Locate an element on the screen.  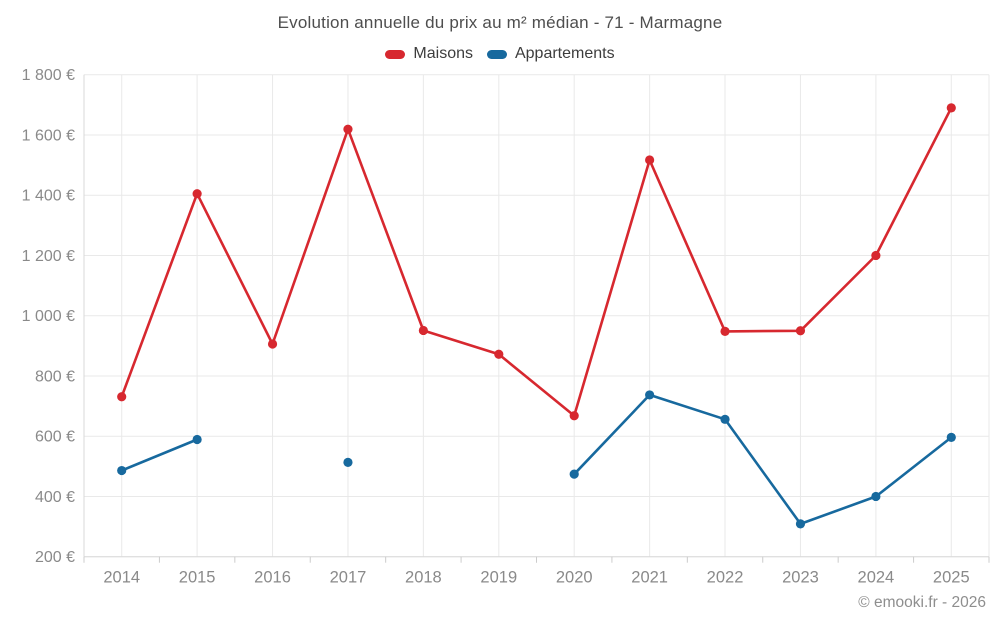
x-axis-tick-label: 2022 is located at coordinates (725, 578).